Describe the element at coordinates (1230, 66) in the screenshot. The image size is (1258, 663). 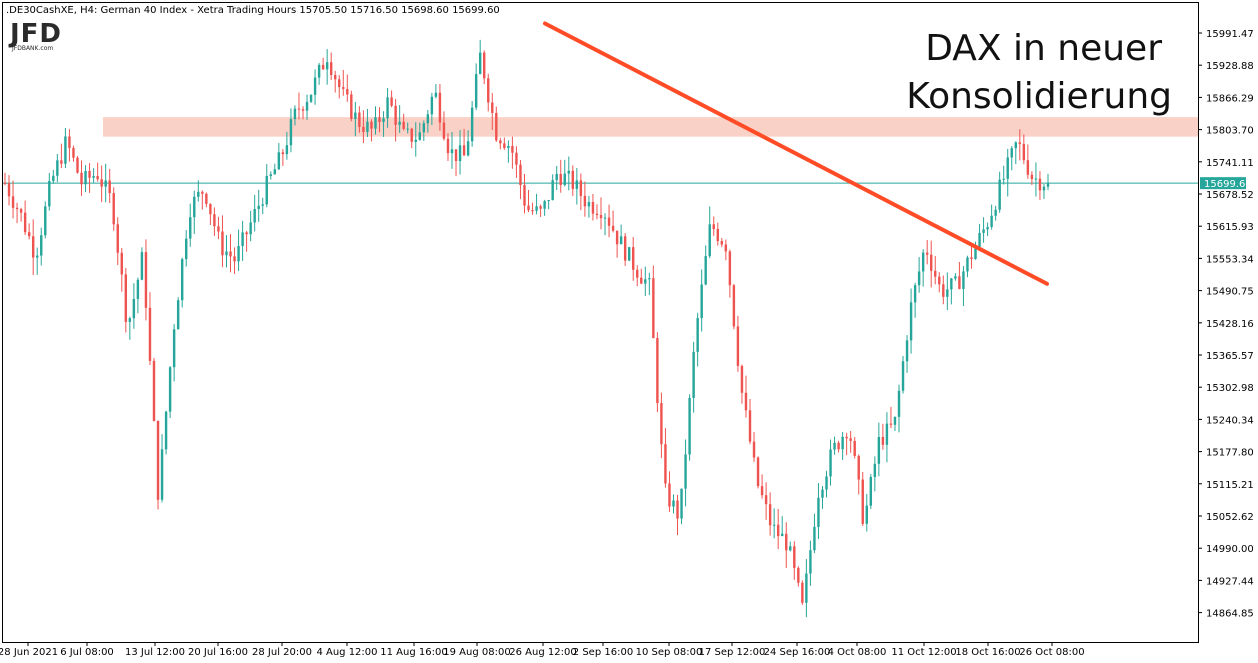
I see `y-tick-label: 15928.88` at that location.